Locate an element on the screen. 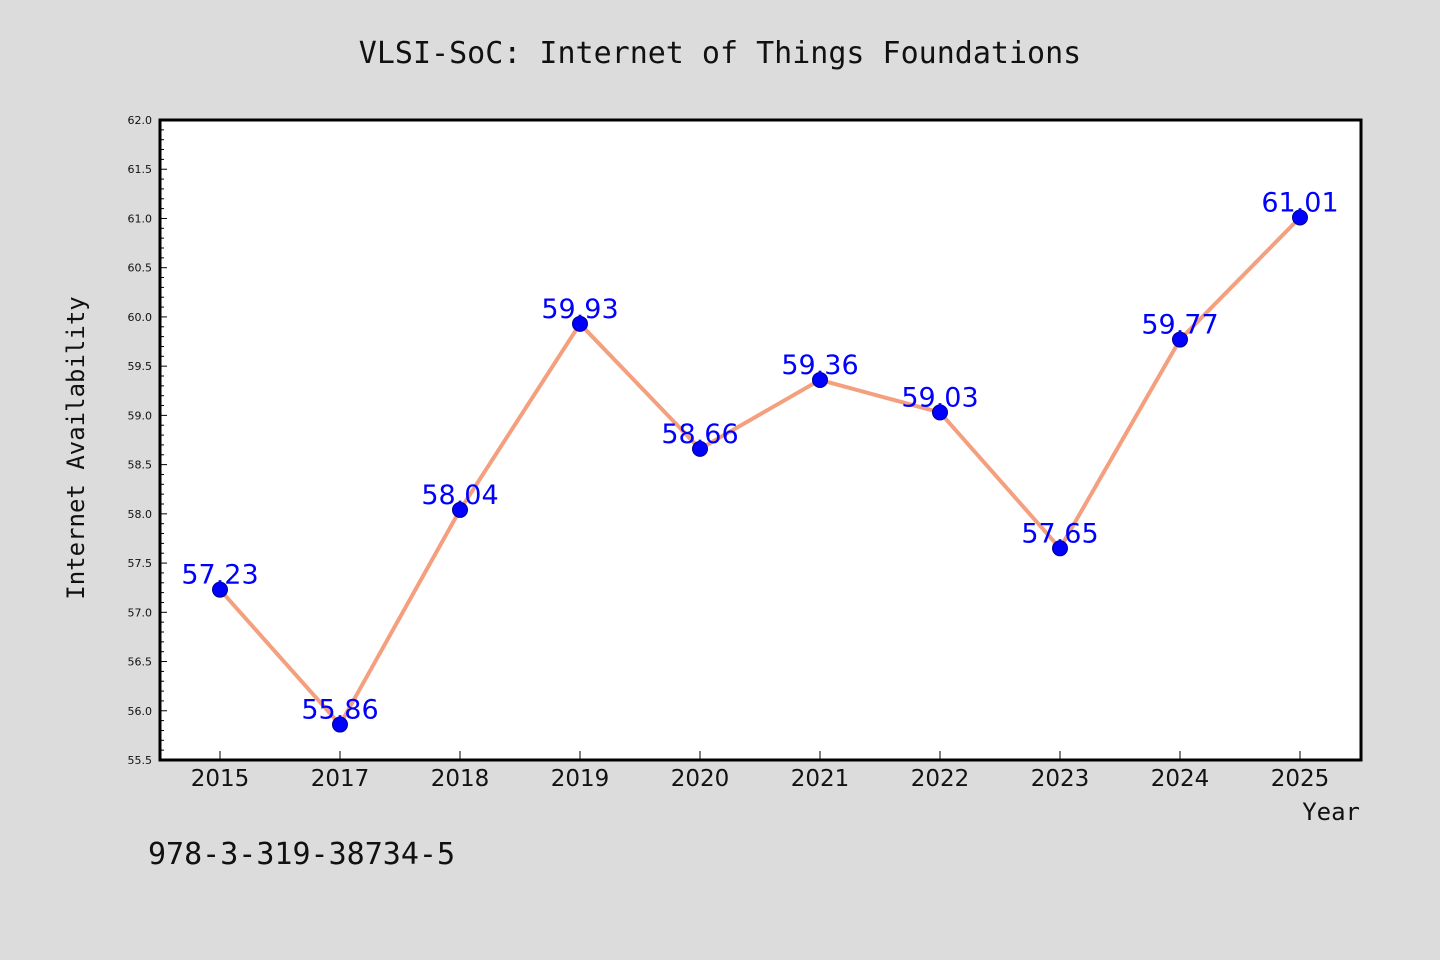 This screenshot has width=1440, height=960. x-tick-label: 2021 is located at coordinates (820, 779).